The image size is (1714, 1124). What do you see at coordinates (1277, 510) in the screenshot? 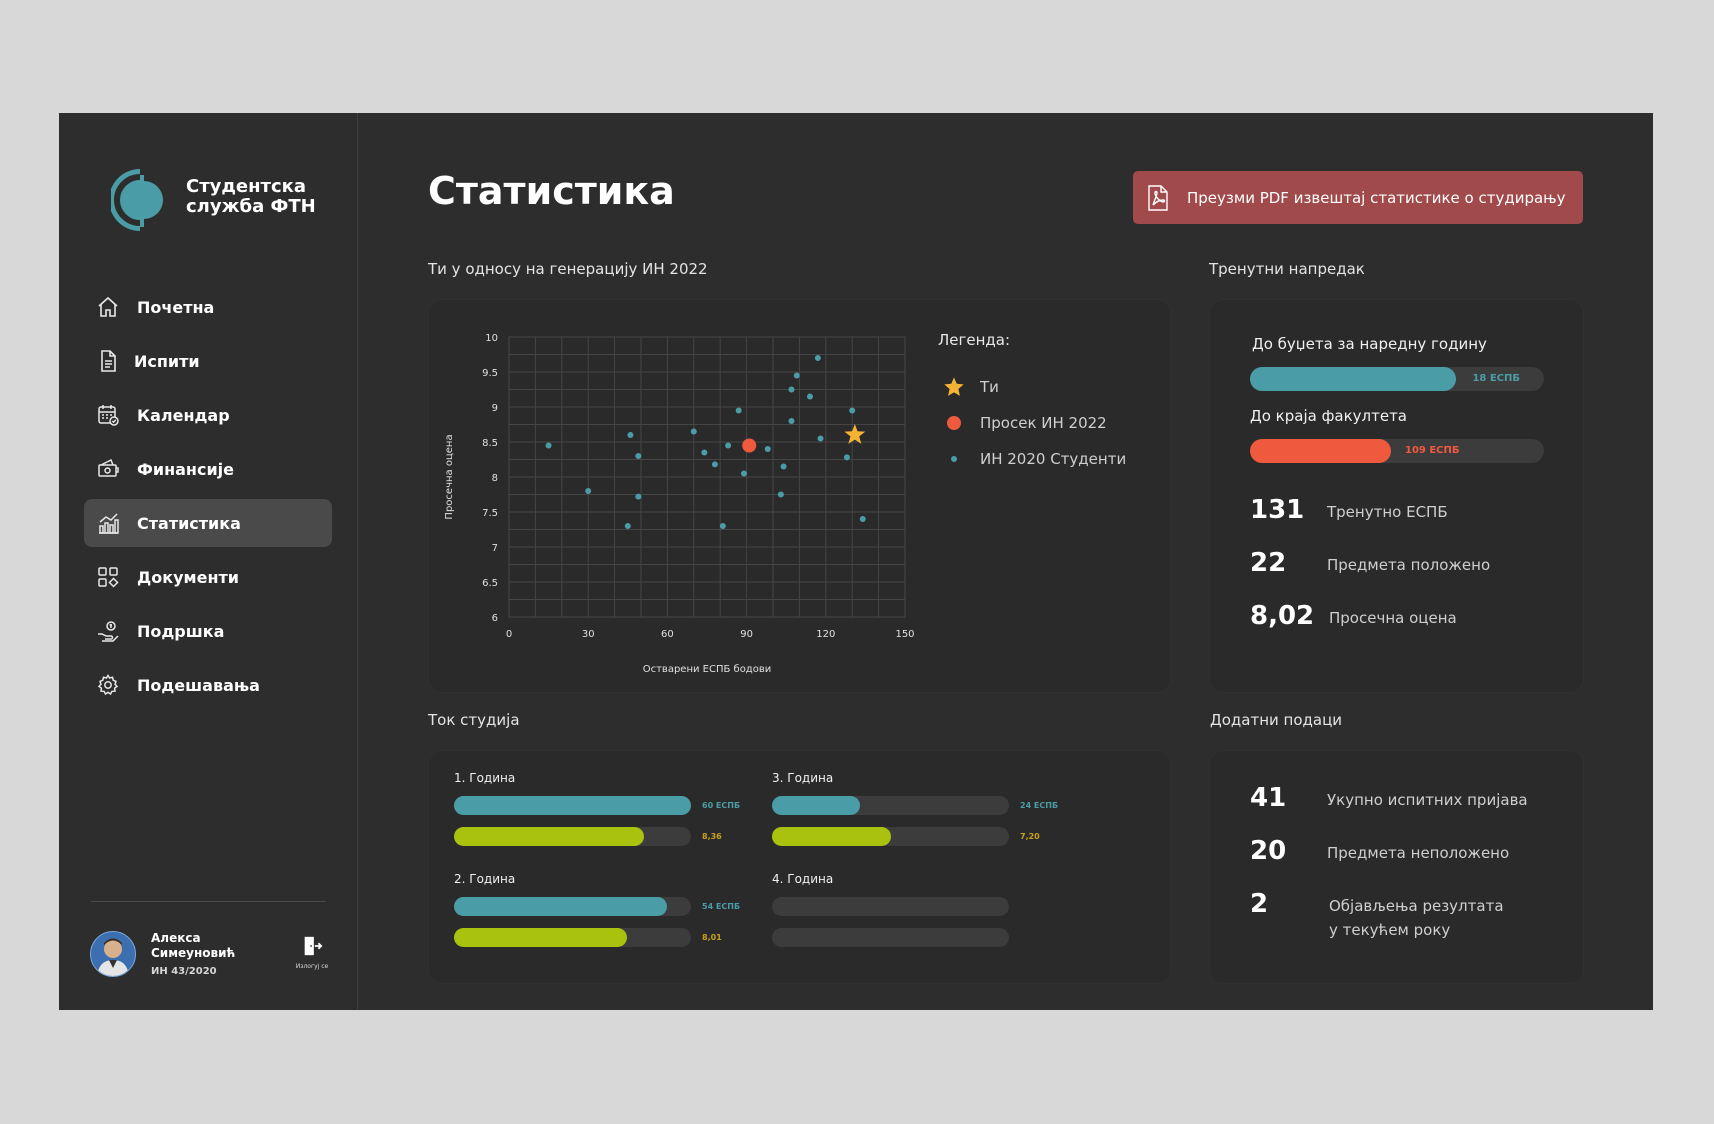
I see `stat-value: 131` at bounding box center [1277, 510].